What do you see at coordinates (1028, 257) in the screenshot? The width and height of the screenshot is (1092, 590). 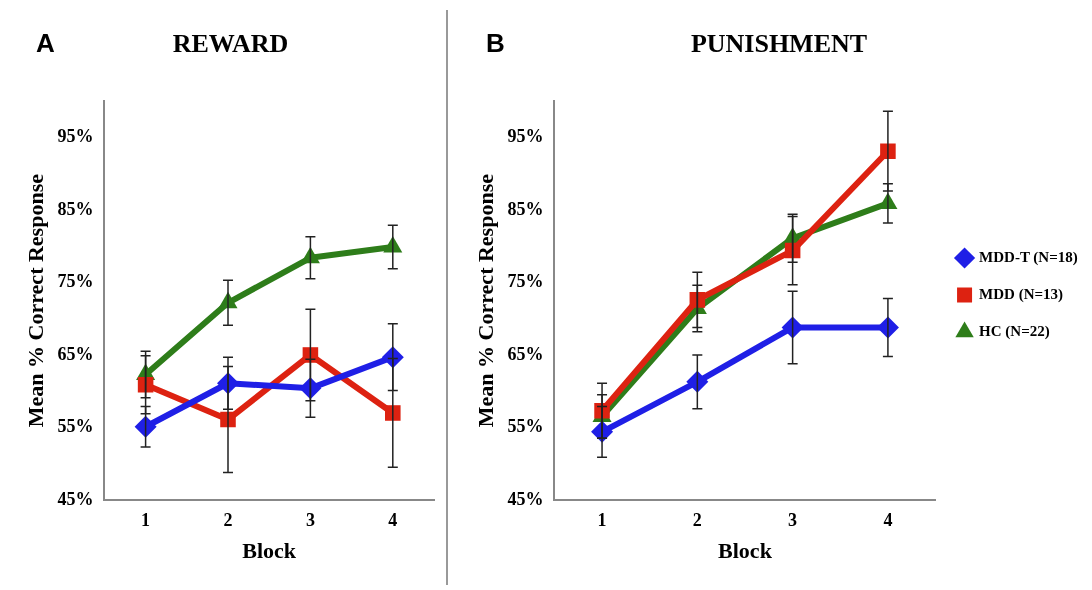 I see `legend-label: MDD-T (N=18)` at bounding box center [1028, 257].